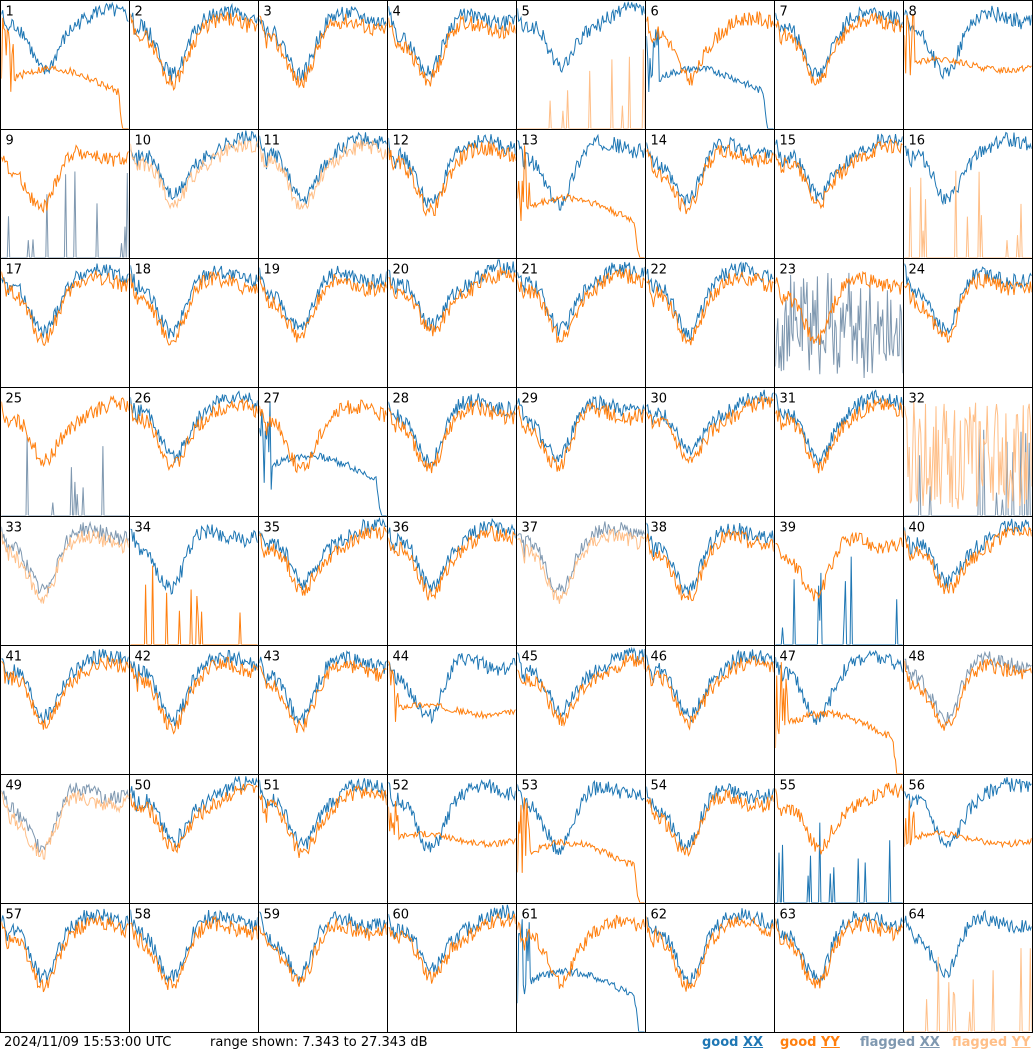  What do you see at coordinates (581, 65) in the screenshot?
I see `tile-5: 5` at bounding box center [581, 65].